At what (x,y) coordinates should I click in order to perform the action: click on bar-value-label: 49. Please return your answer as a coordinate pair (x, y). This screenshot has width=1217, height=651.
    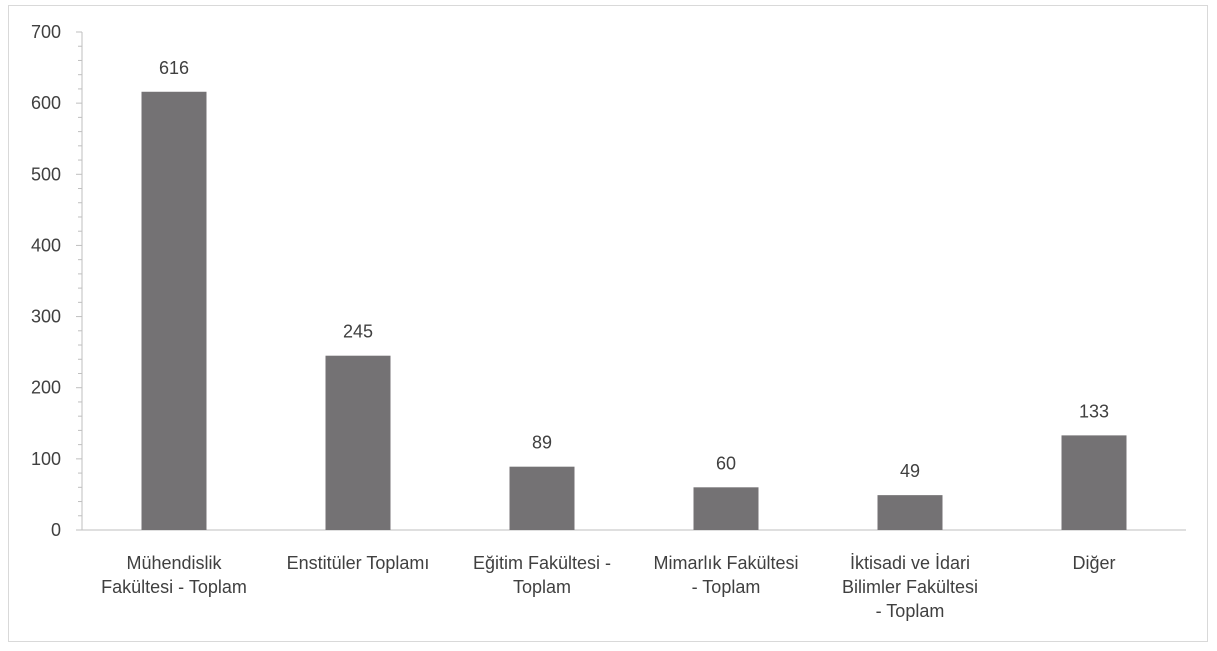
    Looking at the image, I should click on (910, 471).